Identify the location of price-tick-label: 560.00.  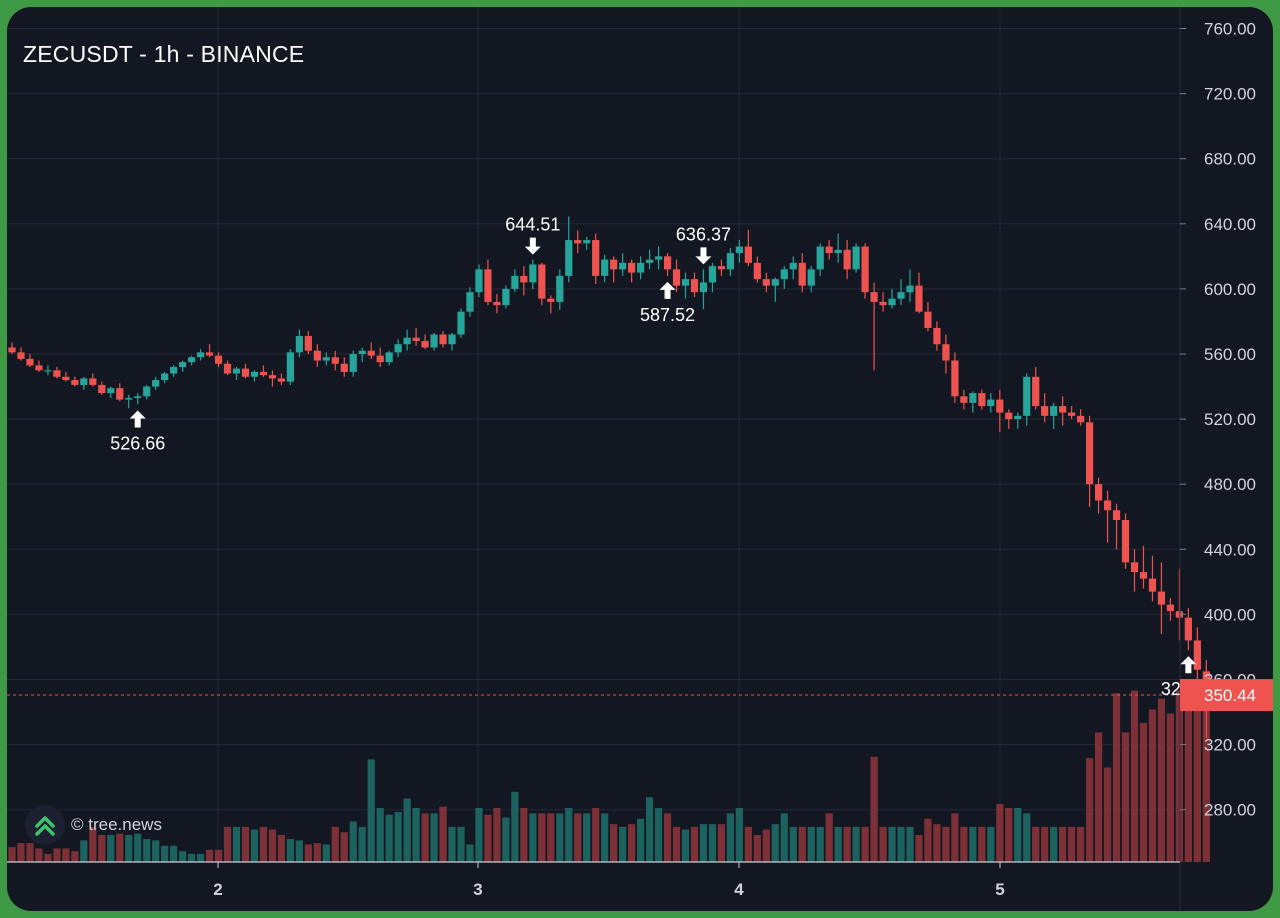
(1230, 354).